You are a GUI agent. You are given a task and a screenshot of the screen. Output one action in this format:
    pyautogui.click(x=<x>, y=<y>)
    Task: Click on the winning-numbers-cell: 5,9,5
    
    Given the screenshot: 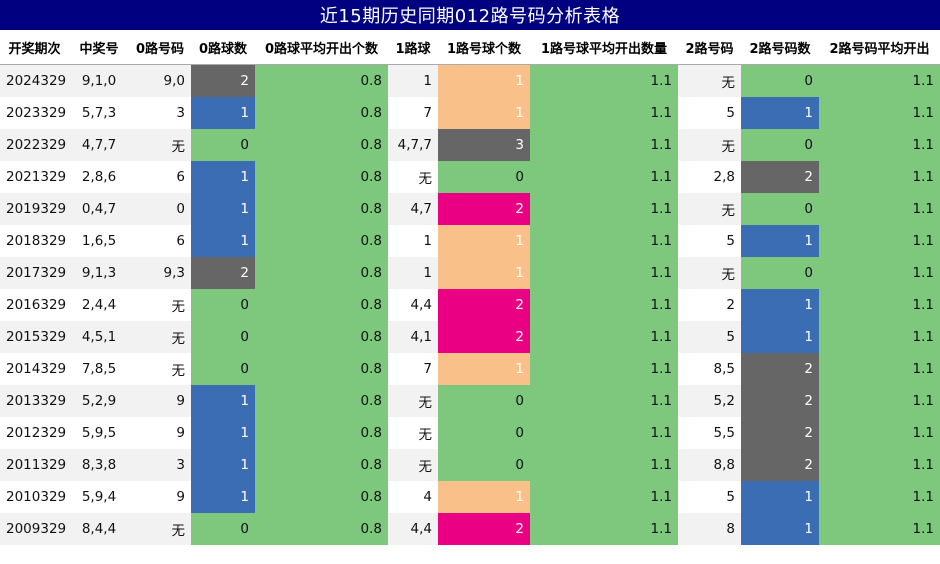 What is the action you would take?
    pyautogui.click(x=99, y=433)
    